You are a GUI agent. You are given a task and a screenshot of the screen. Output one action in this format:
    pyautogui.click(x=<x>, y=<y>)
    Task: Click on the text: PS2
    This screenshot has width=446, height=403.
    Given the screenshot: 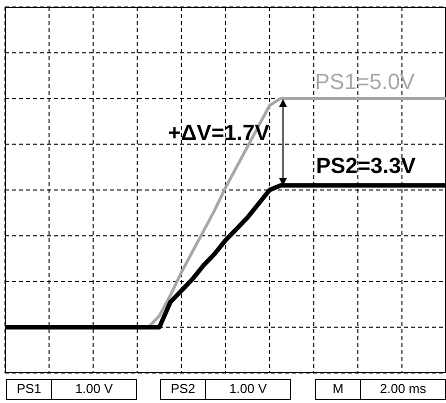 What is the action you would take?
    pyautogui.click(x=183, y=389)
    